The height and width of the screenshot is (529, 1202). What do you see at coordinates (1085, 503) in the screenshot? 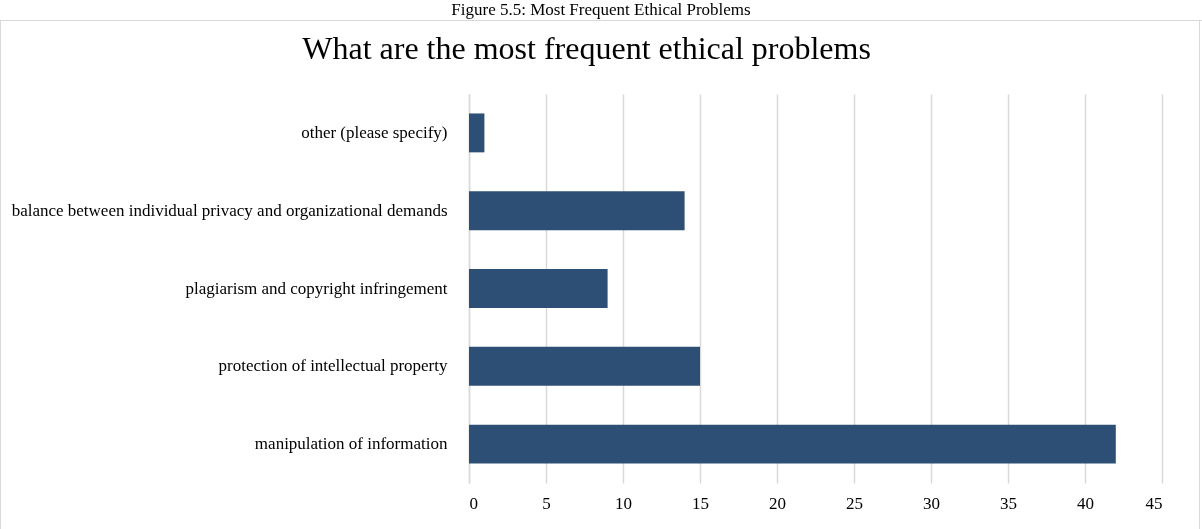
I see `x-tick-label: 40` at bounding box center [1085, 503].